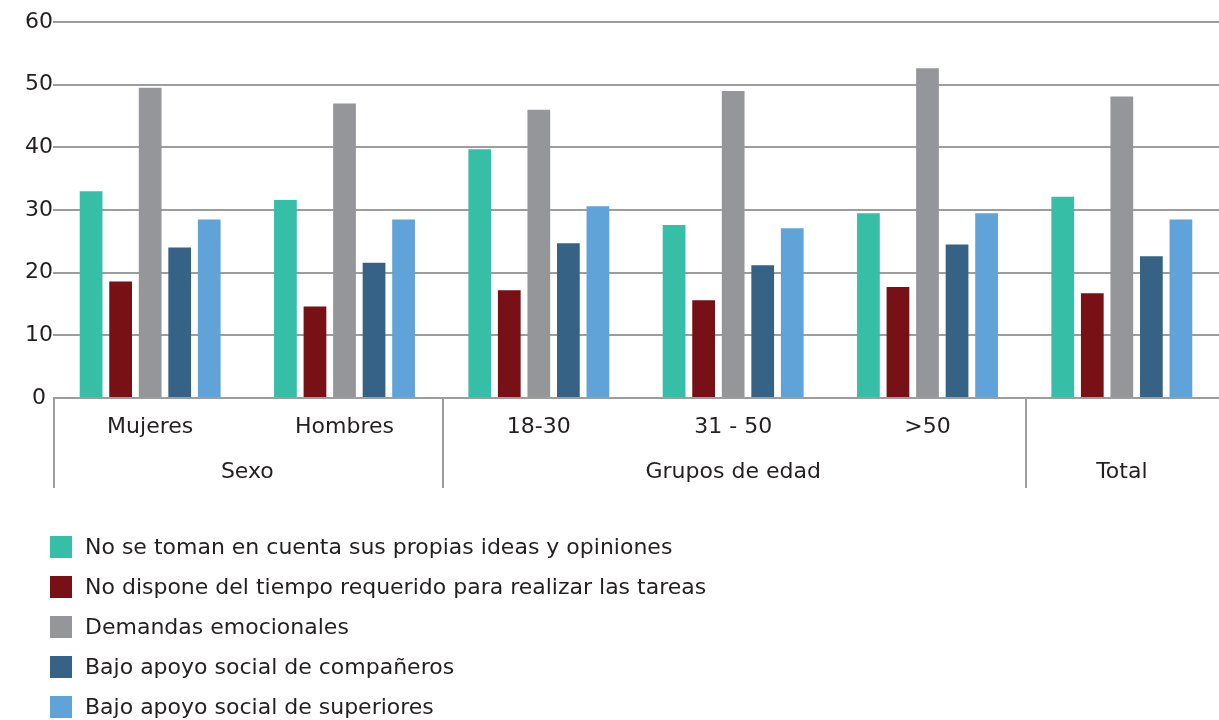 The width and height of the screenshot is (1219, 720). I want to click on x-tick-label: Hombres, so click(344, 425).